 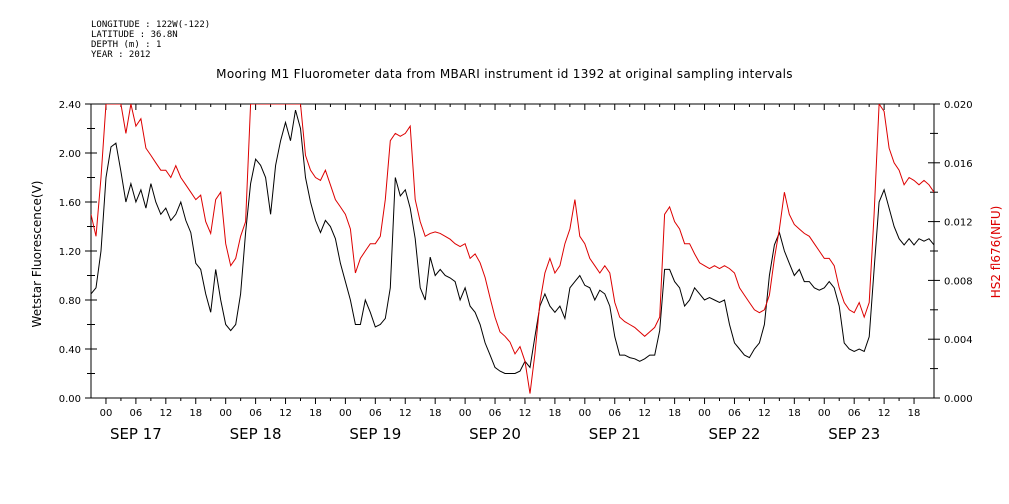 What do you see at coordinates (854, 434) in the screenshot?
I see `x-date-label: SEP 23` at bounding box center [854, 434].